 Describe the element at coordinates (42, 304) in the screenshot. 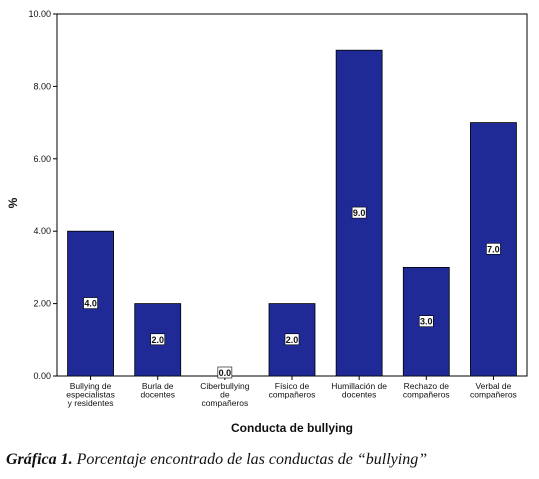

I see `y-tick-label: 2.00` at that location.